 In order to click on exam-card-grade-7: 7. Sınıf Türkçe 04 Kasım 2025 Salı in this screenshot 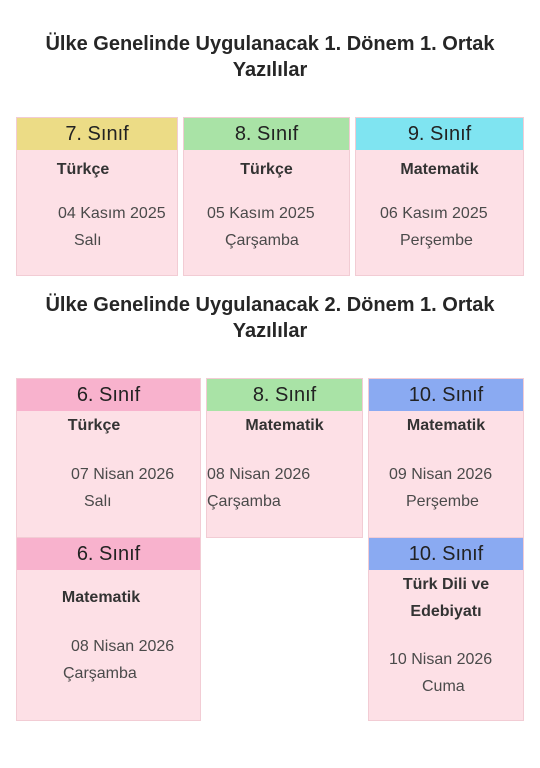, I will do `click(97, 196)`.